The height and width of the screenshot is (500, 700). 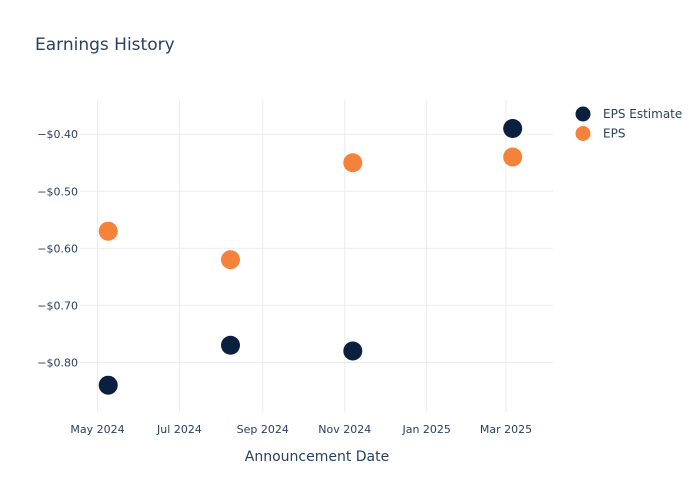 I want to click on legend-label: EPS Estimate, so click(x=642, y=114).